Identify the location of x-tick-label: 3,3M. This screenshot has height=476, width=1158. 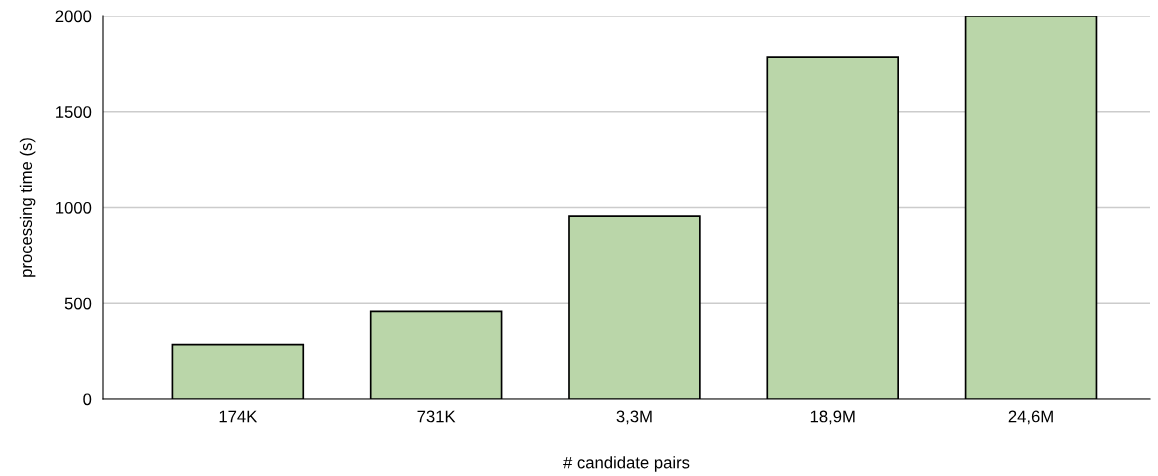
(634, 417).